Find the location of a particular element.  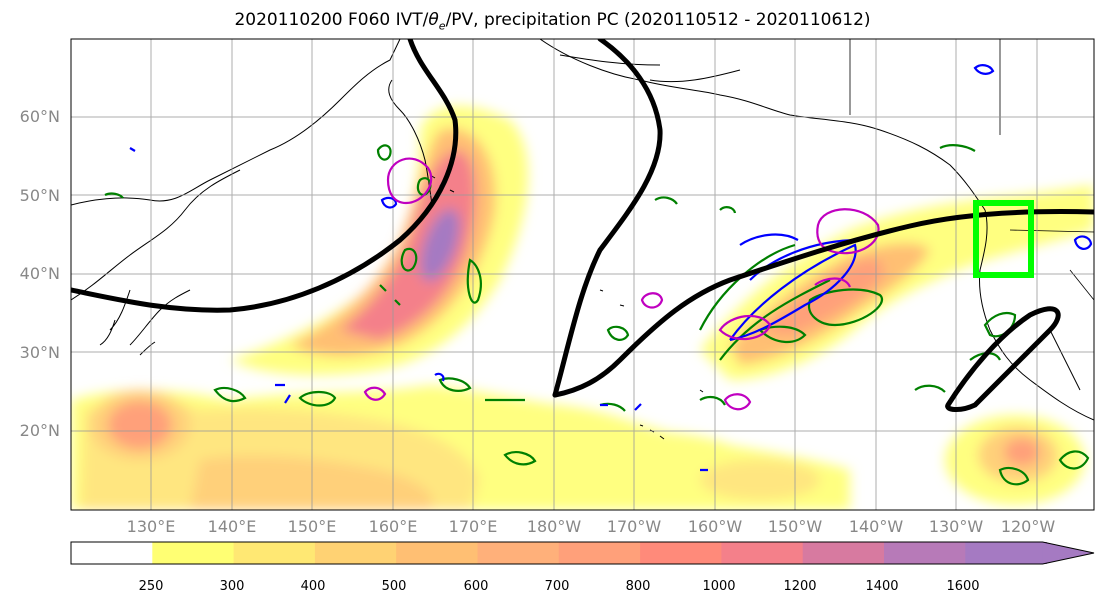

lat-label: 50°N is located at coordinates (40, 195).